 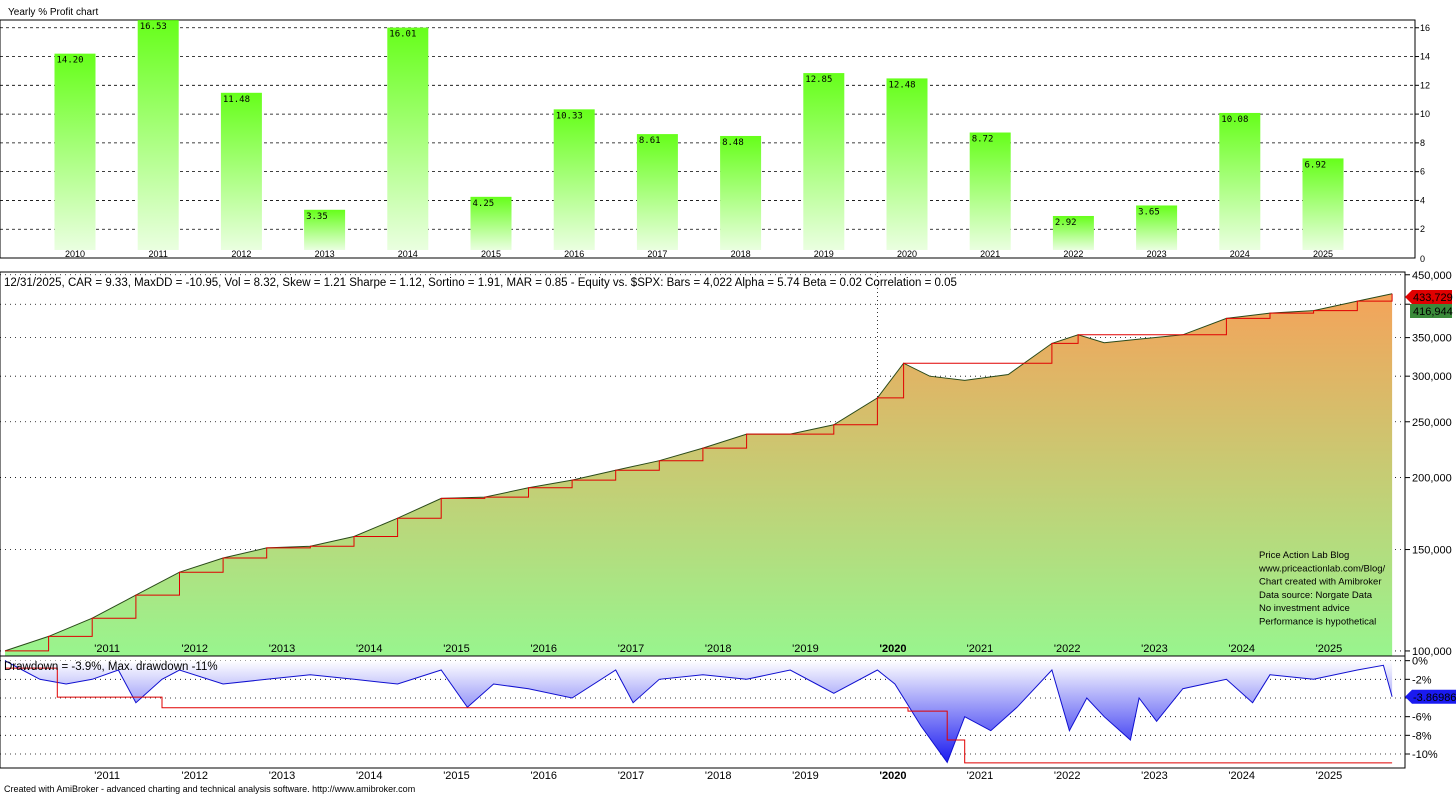 I want to click on profit-x-tick-label: 2012, so click(x=241, y=254).